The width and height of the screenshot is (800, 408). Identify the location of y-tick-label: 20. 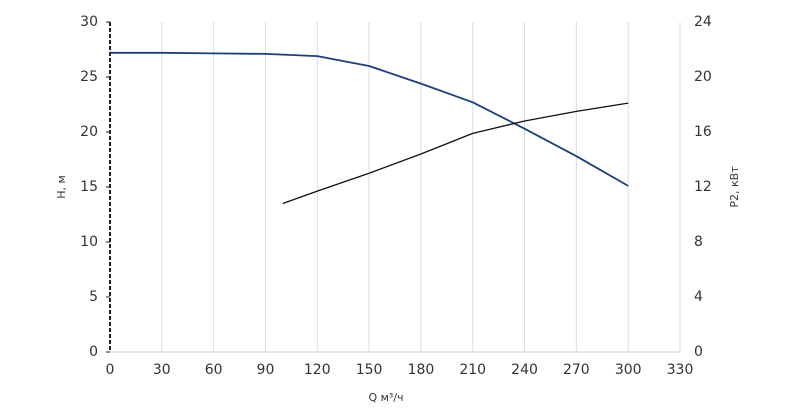
(89, 132).